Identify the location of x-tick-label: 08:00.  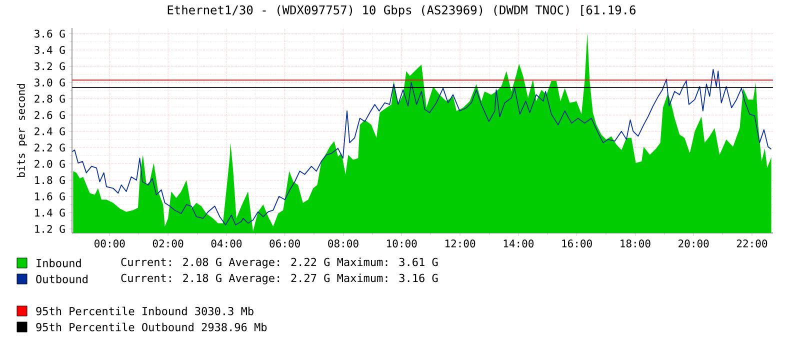
(343, 244).